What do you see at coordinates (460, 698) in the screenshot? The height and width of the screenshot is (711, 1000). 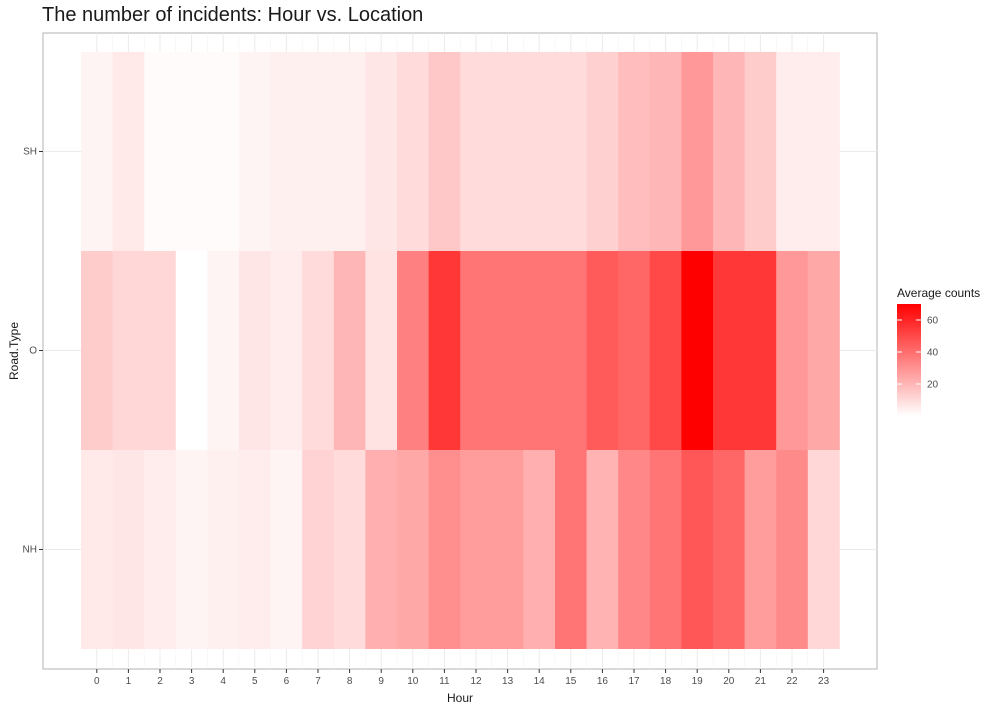 I see `x-axis-title: Hour` at bounding box center [460, 698].